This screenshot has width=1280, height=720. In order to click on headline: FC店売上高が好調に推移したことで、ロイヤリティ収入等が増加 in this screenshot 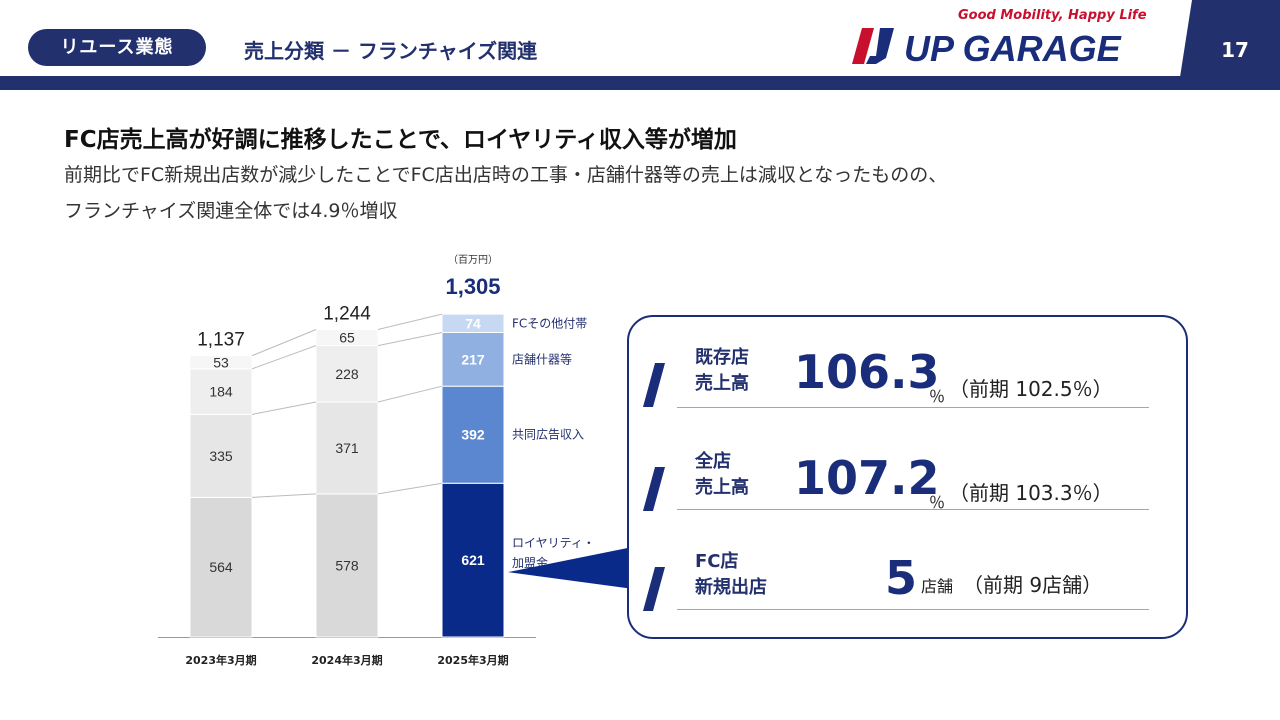, I will do `click(400, 140)`.